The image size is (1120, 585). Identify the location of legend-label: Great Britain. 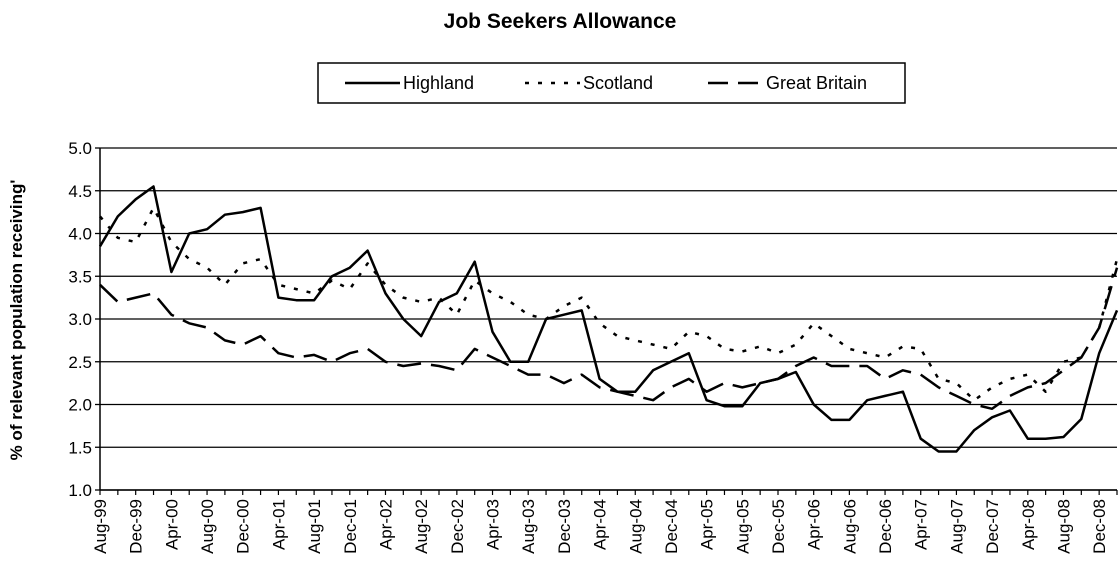
(816, 83).